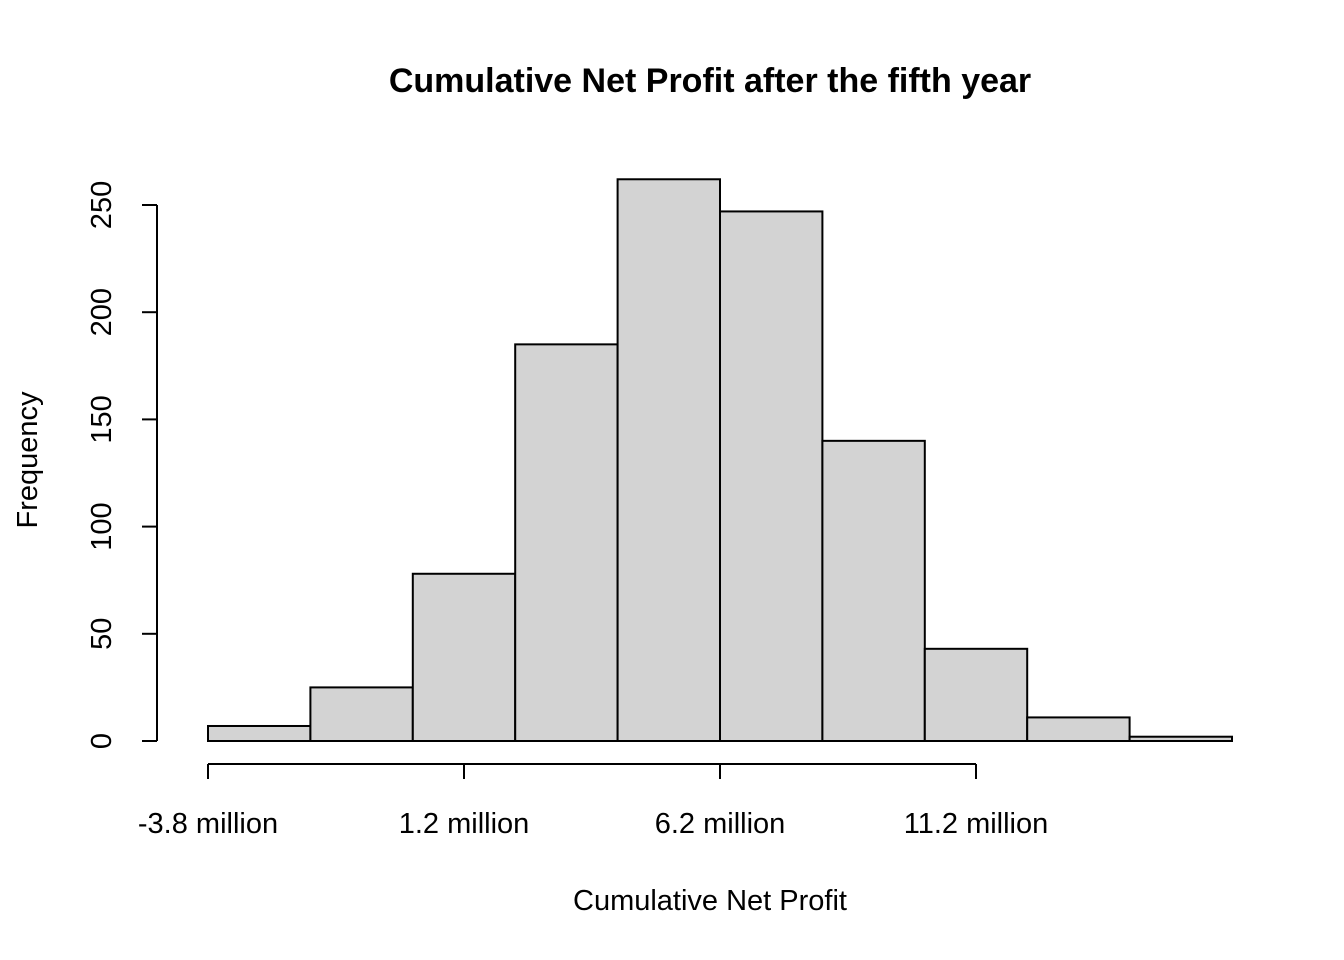 The image size is (1344, 960). I want to click on y-axis-label: Frequency, so click(28, 460).